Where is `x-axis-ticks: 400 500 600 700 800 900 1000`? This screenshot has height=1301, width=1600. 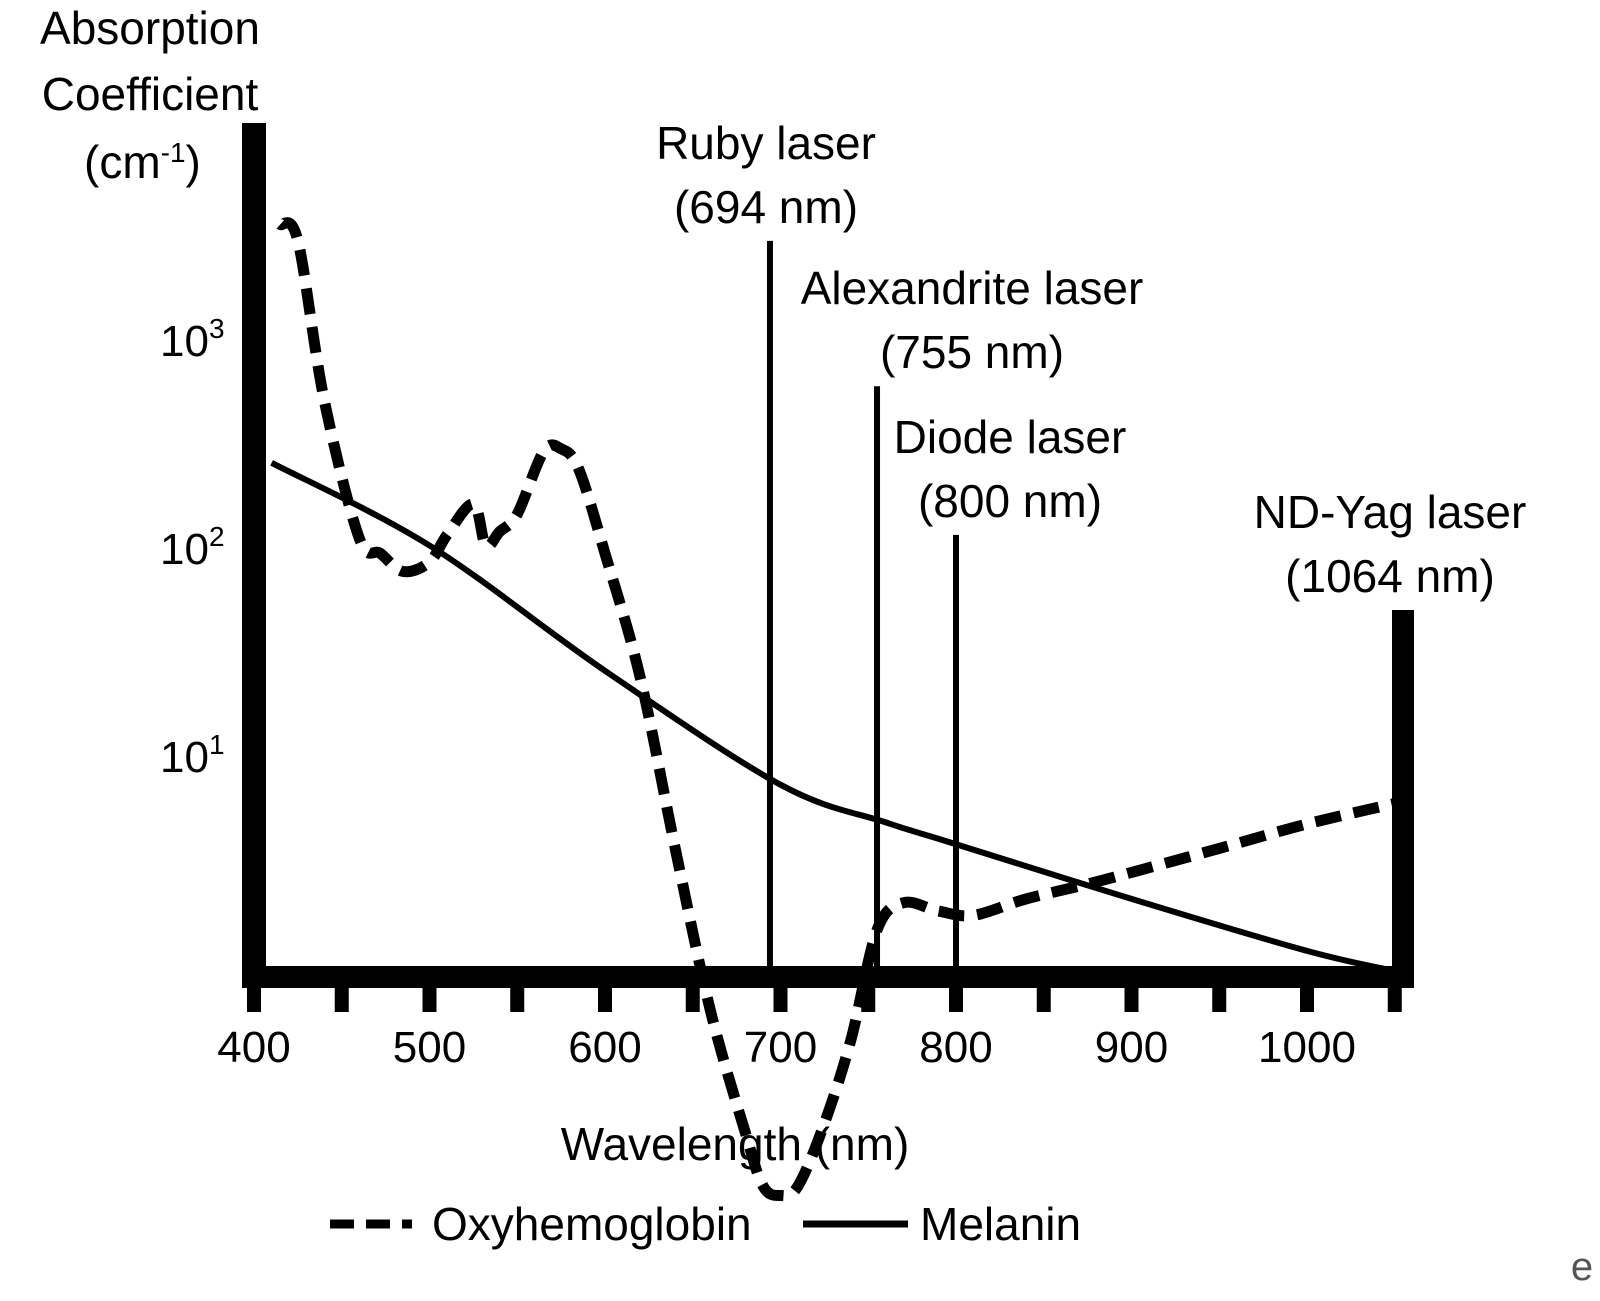
x-axis-ticks: 400 500 600 700 800 900 1000 is located at coordinates (809, 1029).